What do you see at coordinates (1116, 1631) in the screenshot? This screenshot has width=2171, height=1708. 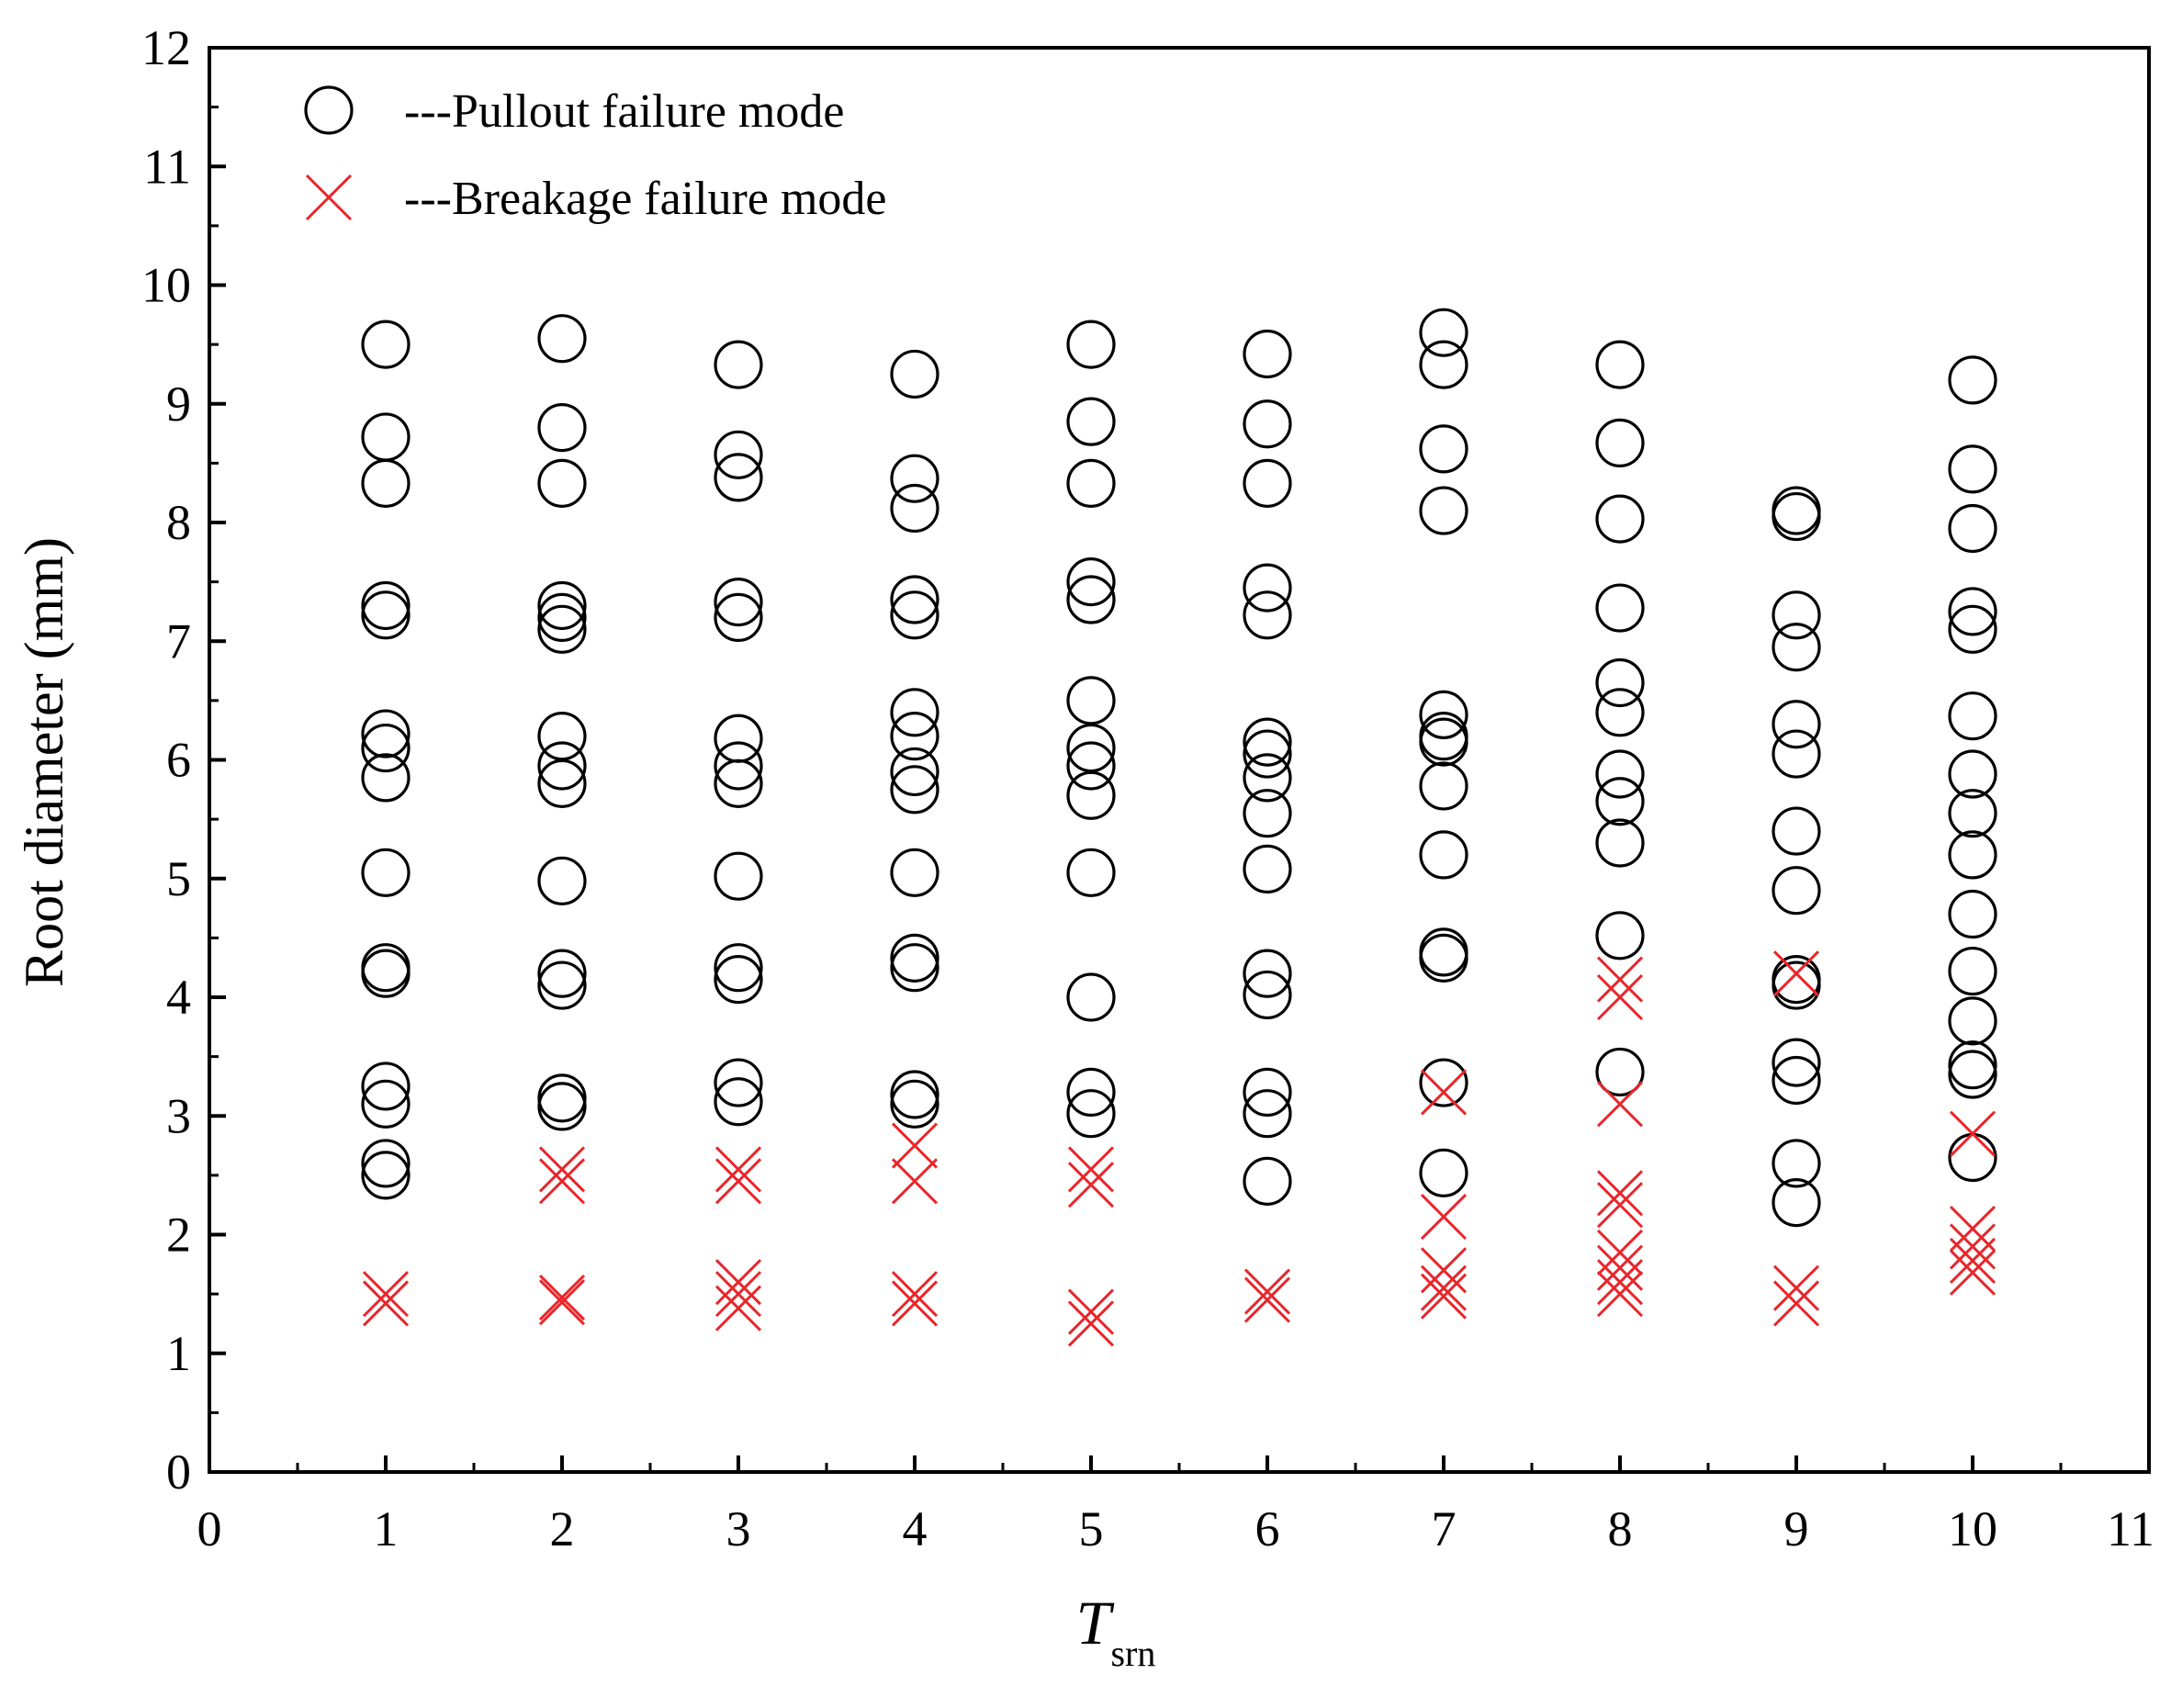 I see `x-axis-title: Tsrn` at bounding box center [1116, 1631].